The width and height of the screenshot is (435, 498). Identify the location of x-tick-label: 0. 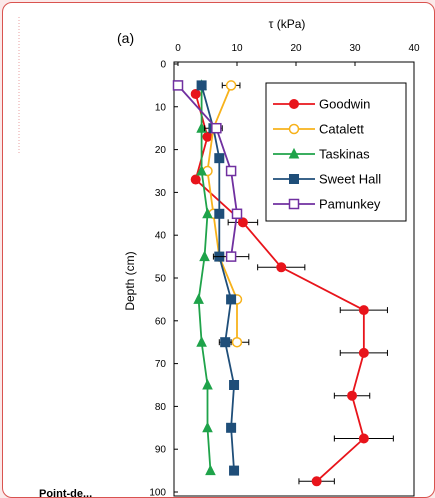
(178, 48).